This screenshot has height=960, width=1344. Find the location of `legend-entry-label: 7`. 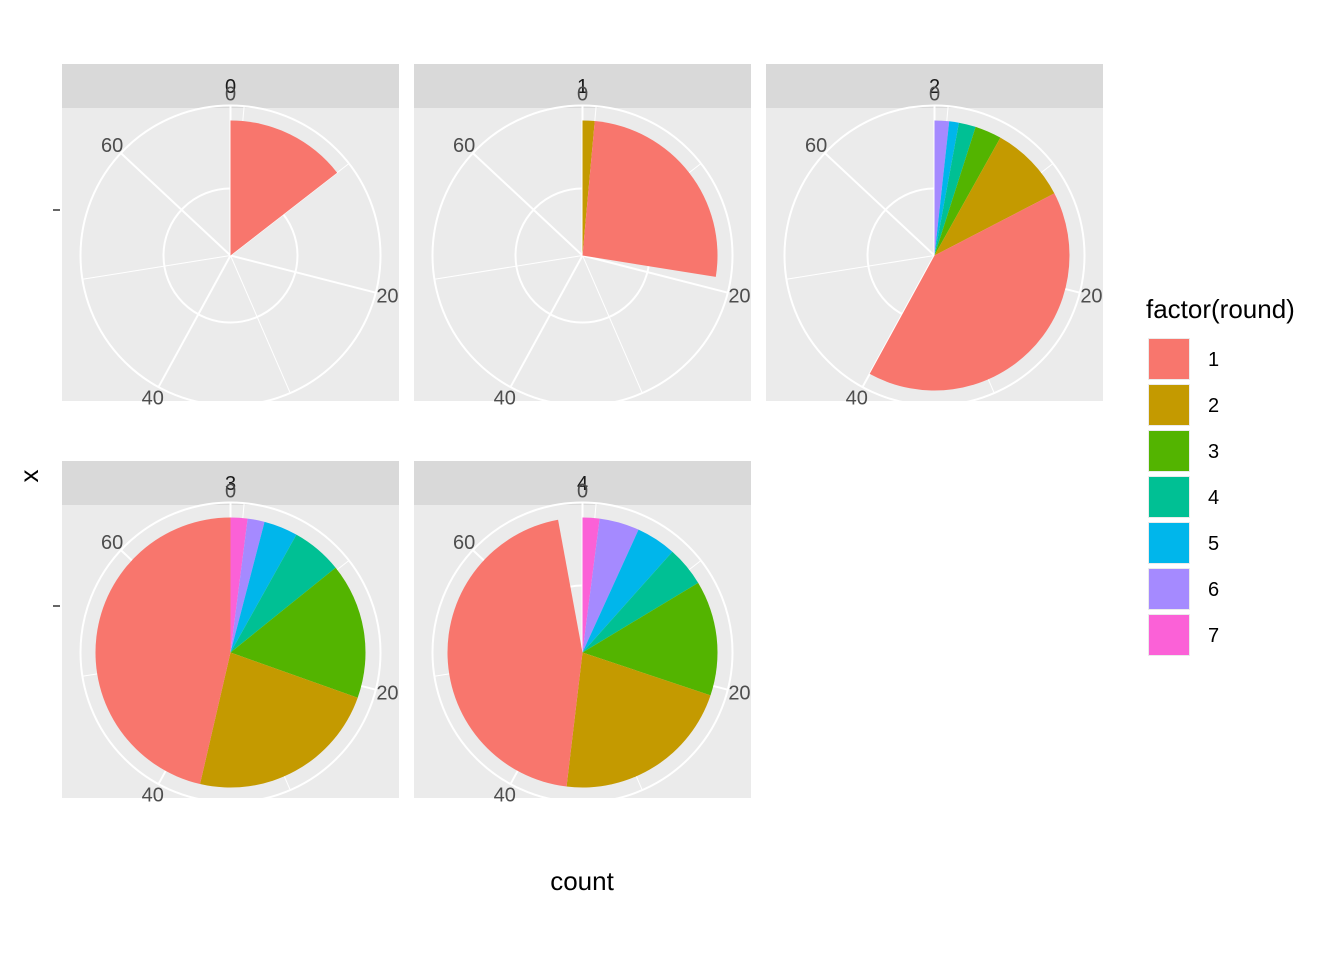

legend-entry-label: 7 is located at coordinates (1213, 636).